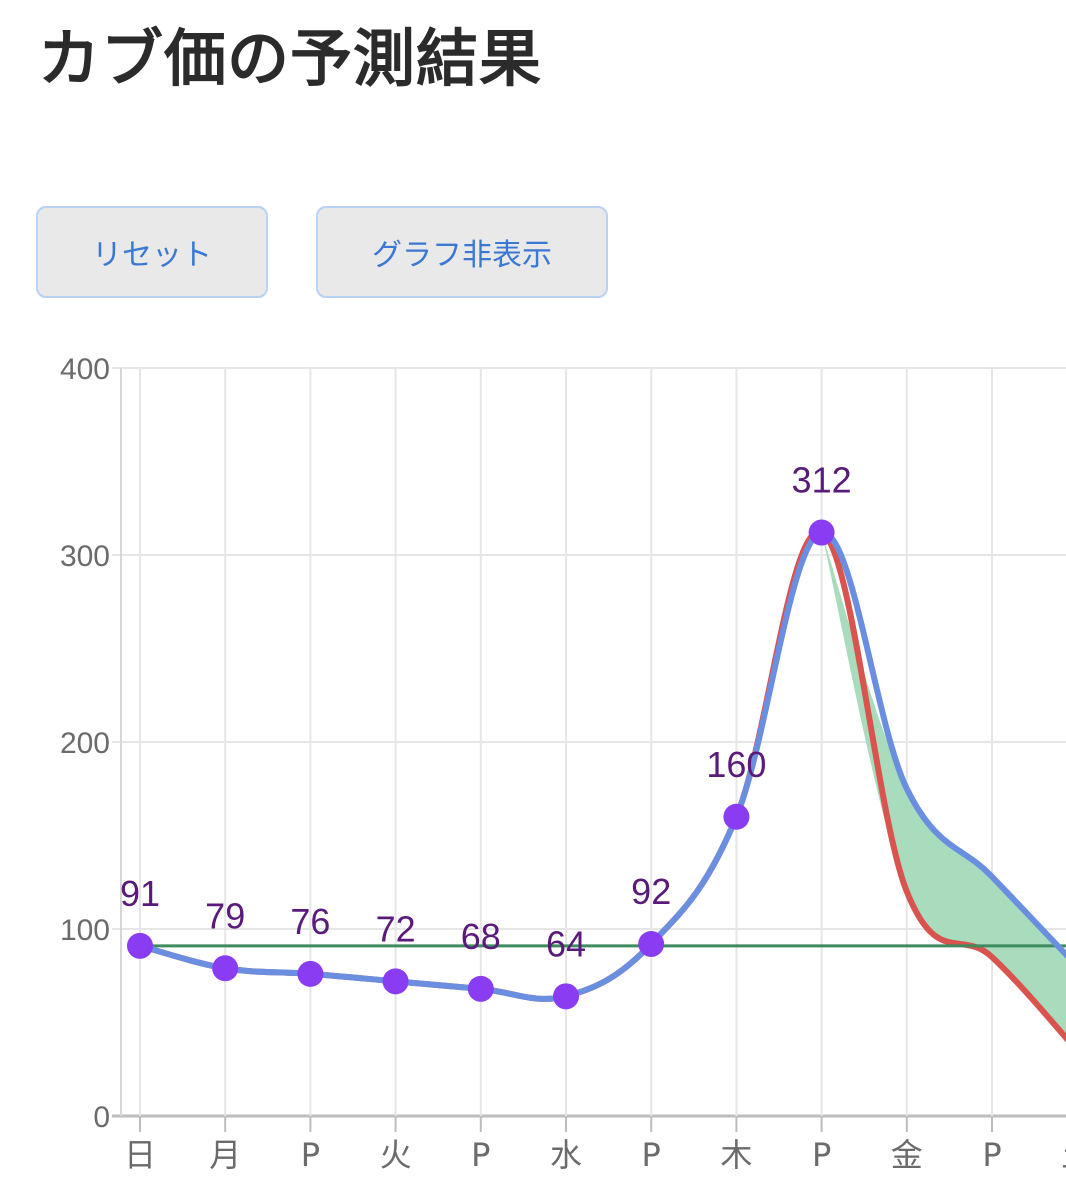 The image size is (1066, 1200). I want to click on data-label: 68, so click(481, 936).